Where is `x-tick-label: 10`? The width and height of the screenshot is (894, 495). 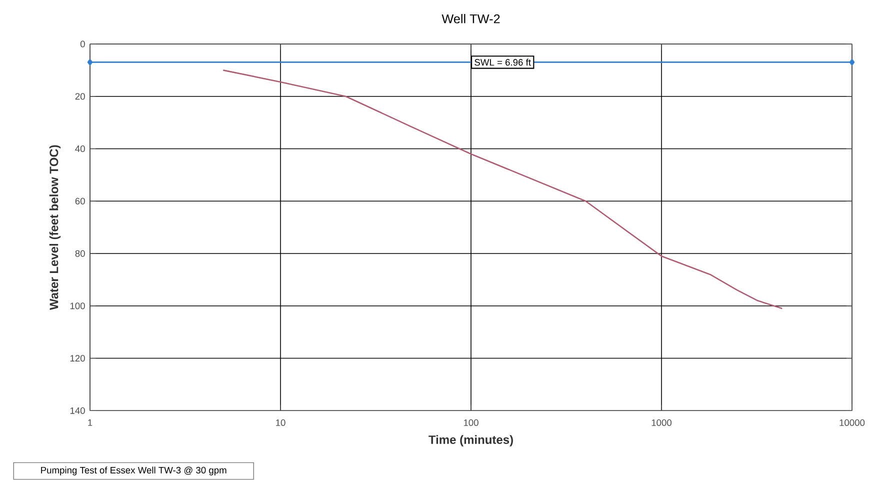
x-tick-label: 10 is located at coordinates (281, 422).